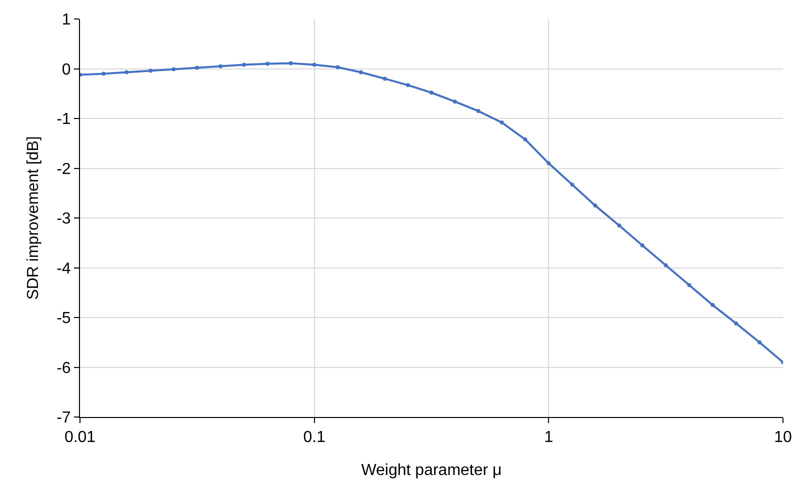 The image size is (804, 485). Describe the element at coordinates (33, 218) in the screenshot. I see `y-axis-title: SDR improvement [dB]` at that location.